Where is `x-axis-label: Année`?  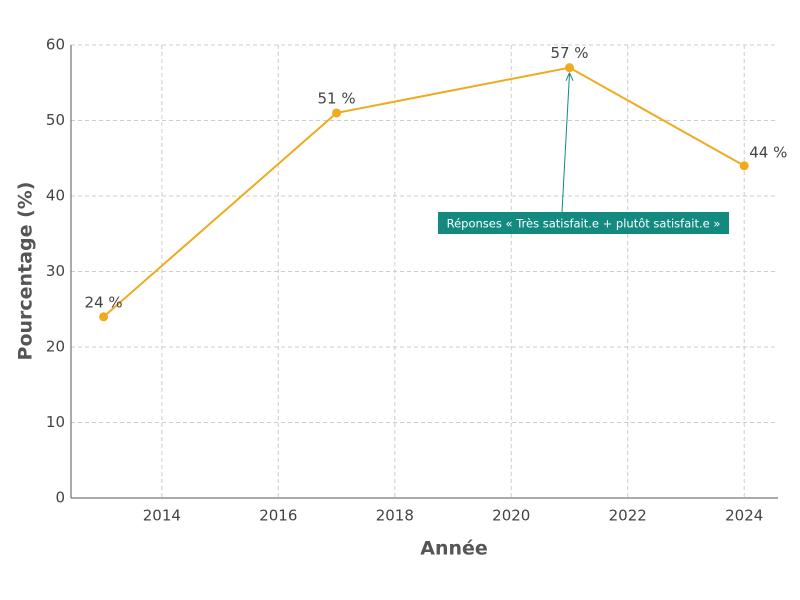
x-axis-label: Année is located at coordinates (454, 549).